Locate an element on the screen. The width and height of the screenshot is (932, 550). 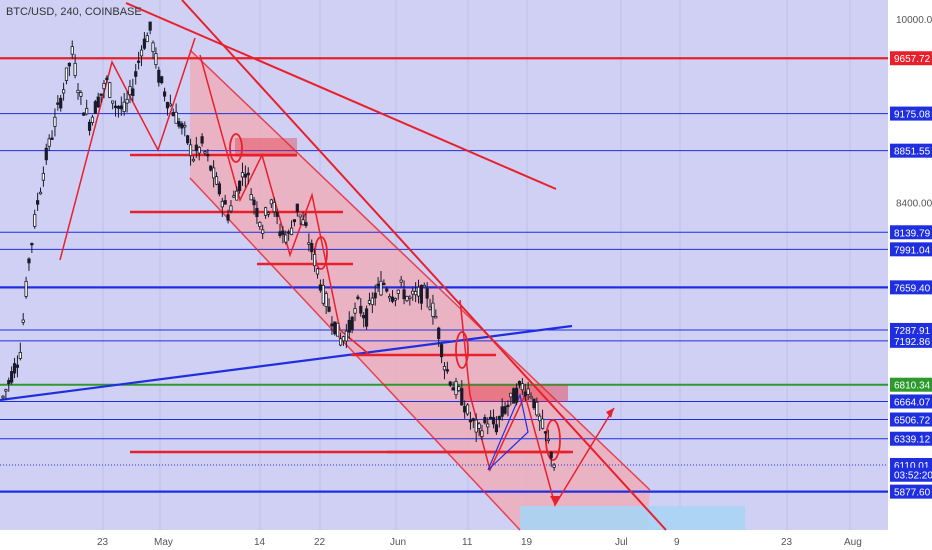
price-label: 7287.91 is located at coordinates (912, 331).